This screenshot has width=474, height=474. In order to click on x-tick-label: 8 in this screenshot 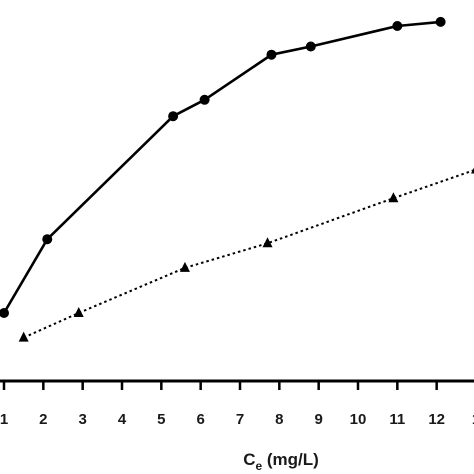, I will do `click(279, 419)`.